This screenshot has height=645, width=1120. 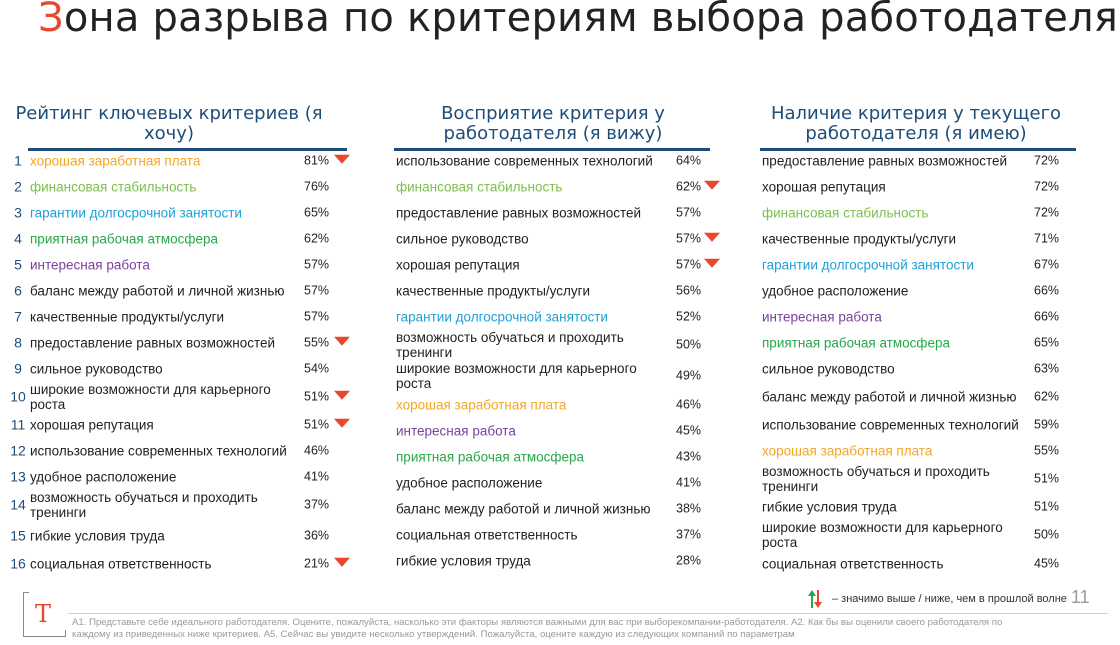 I want to click on criterion-row: 6 баланс между работой и личной жизнью 57%, so click(x=181, y=291).